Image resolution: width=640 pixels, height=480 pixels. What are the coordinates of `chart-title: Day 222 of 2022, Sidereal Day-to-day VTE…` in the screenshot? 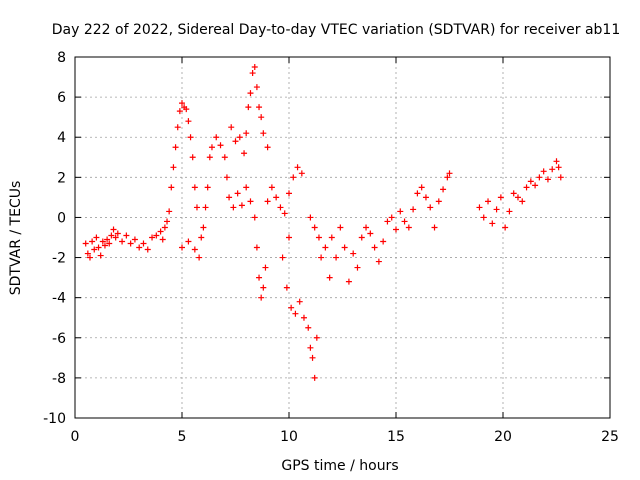 It's located at (336, 30).